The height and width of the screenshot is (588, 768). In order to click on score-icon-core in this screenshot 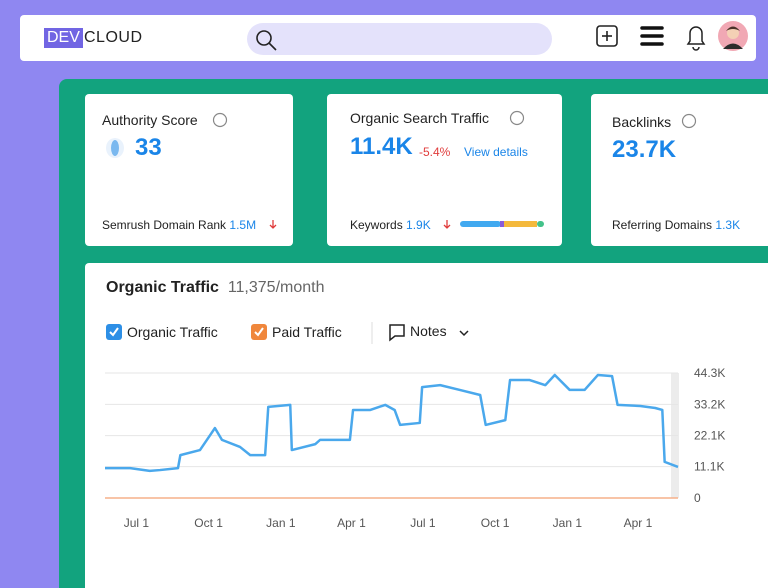, I will do `click(115, 148)`.